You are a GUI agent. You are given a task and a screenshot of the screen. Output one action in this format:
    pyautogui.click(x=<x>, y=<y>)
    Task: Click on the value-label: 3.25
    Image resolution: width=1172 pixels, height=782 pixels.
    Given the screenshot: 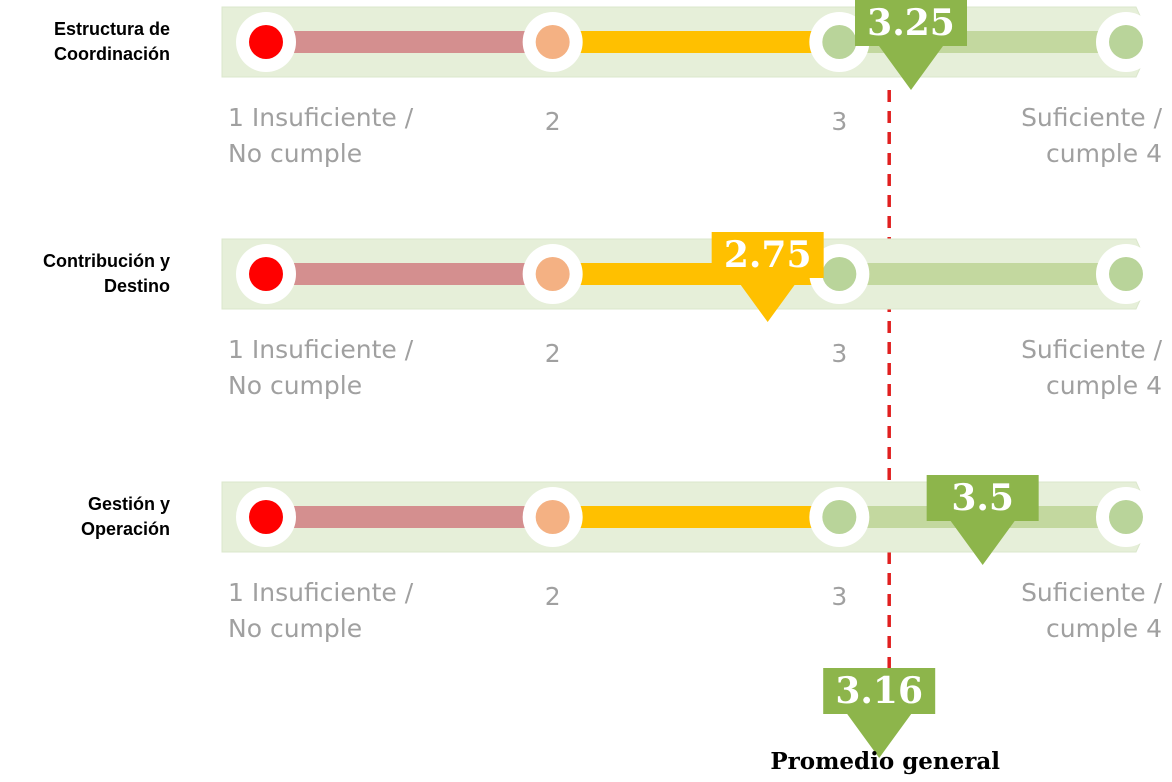 What is the action you would take?
    pyautogui.click(x=911, y=23)
    